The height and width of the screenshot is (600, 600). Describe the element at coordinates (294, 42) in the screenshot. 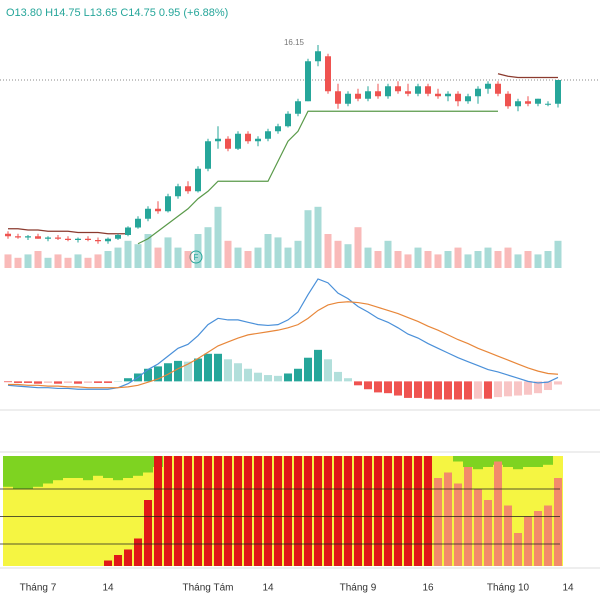

I see `high-annotation: 16.15` at that location.